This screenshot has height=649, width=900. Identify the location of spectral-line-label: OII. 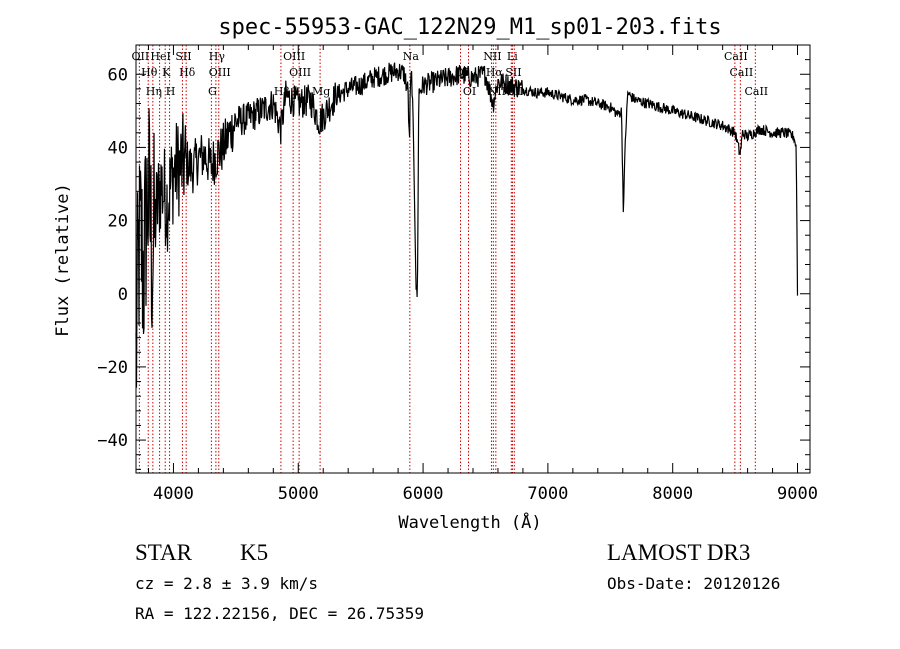
(141, 56).